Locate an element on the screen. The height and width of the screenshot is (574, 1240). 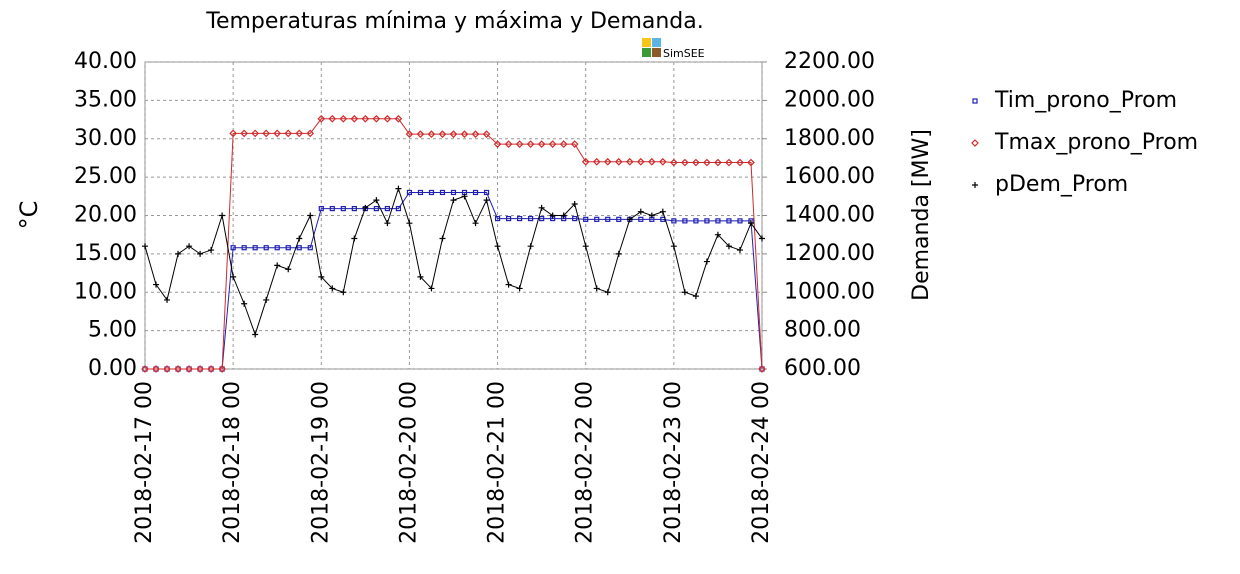
watermark: SimSEE is located at coordinates (684, 53).